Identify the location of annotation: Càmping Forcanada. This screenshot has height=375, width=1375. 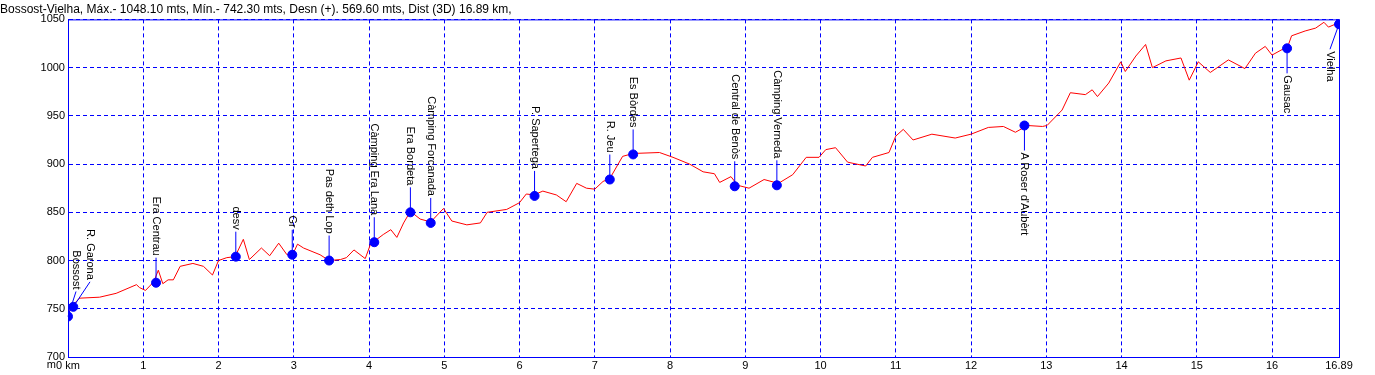
(431, 146).